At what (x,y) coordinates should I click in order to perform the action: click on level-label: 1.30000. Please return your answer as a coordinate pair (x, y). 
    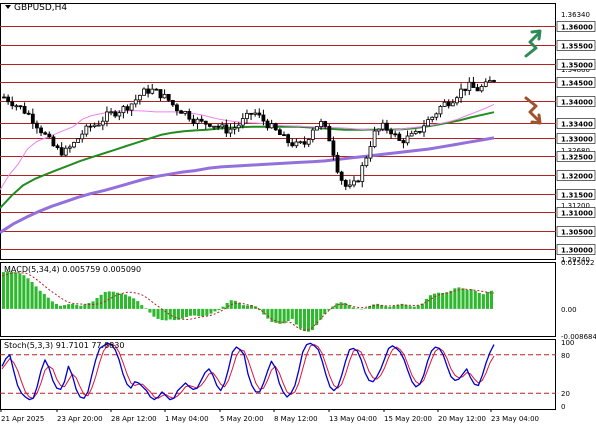
    Looking at the image, I should click on (577, 251).